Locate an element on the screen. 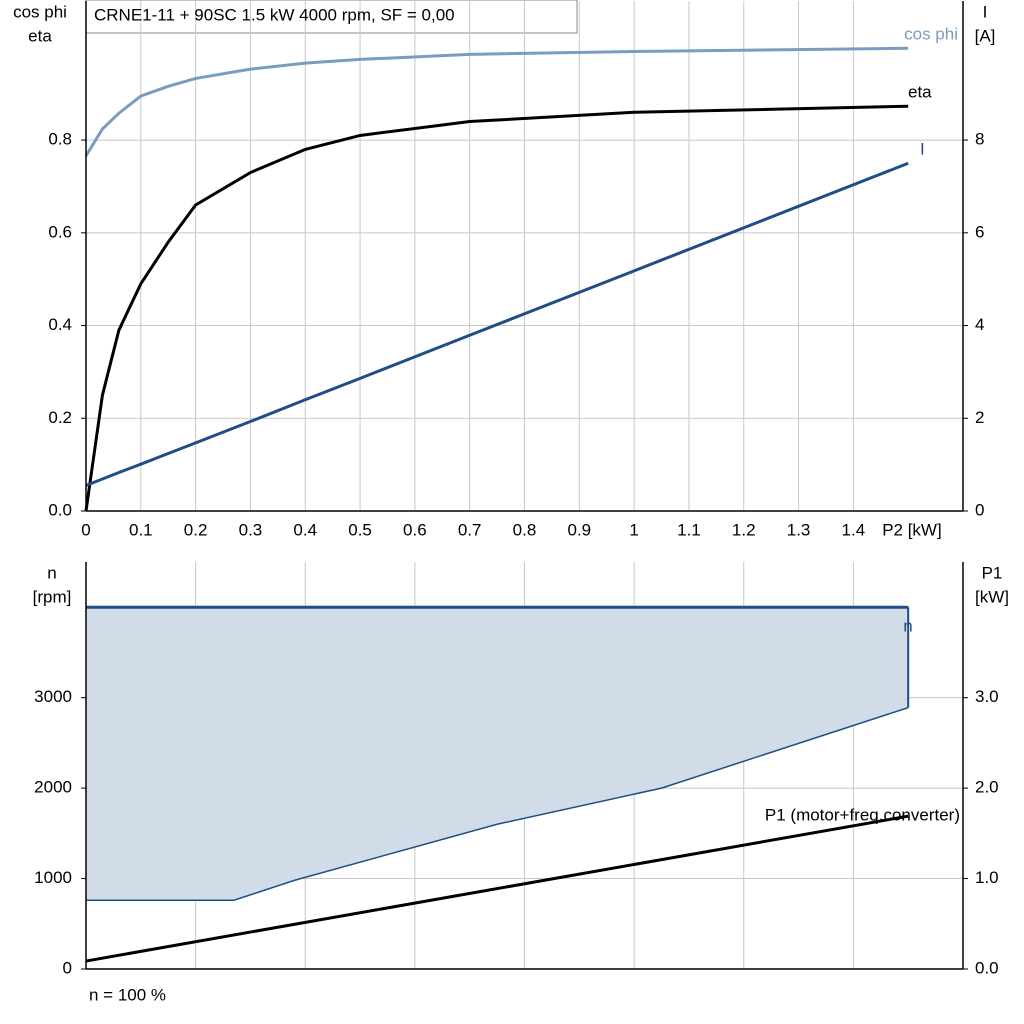  x-tick-label: 0.8 is located at coordinates (525, 529).